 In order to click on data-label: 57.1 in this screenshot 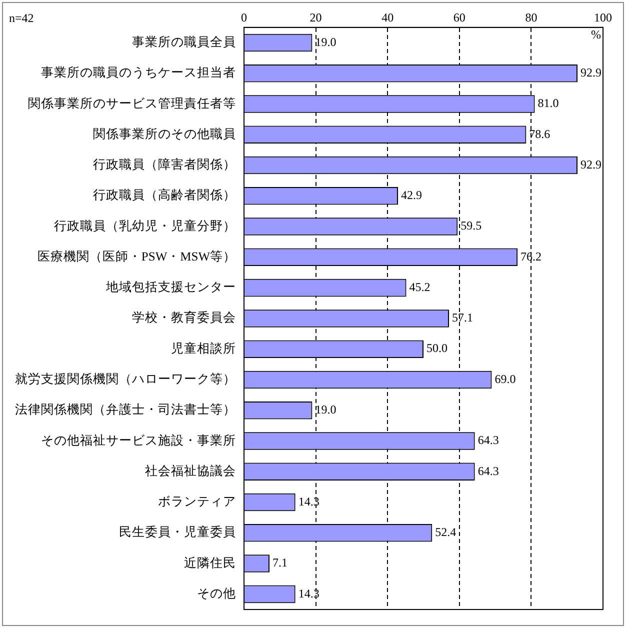, I will do `click(462, 317)`.